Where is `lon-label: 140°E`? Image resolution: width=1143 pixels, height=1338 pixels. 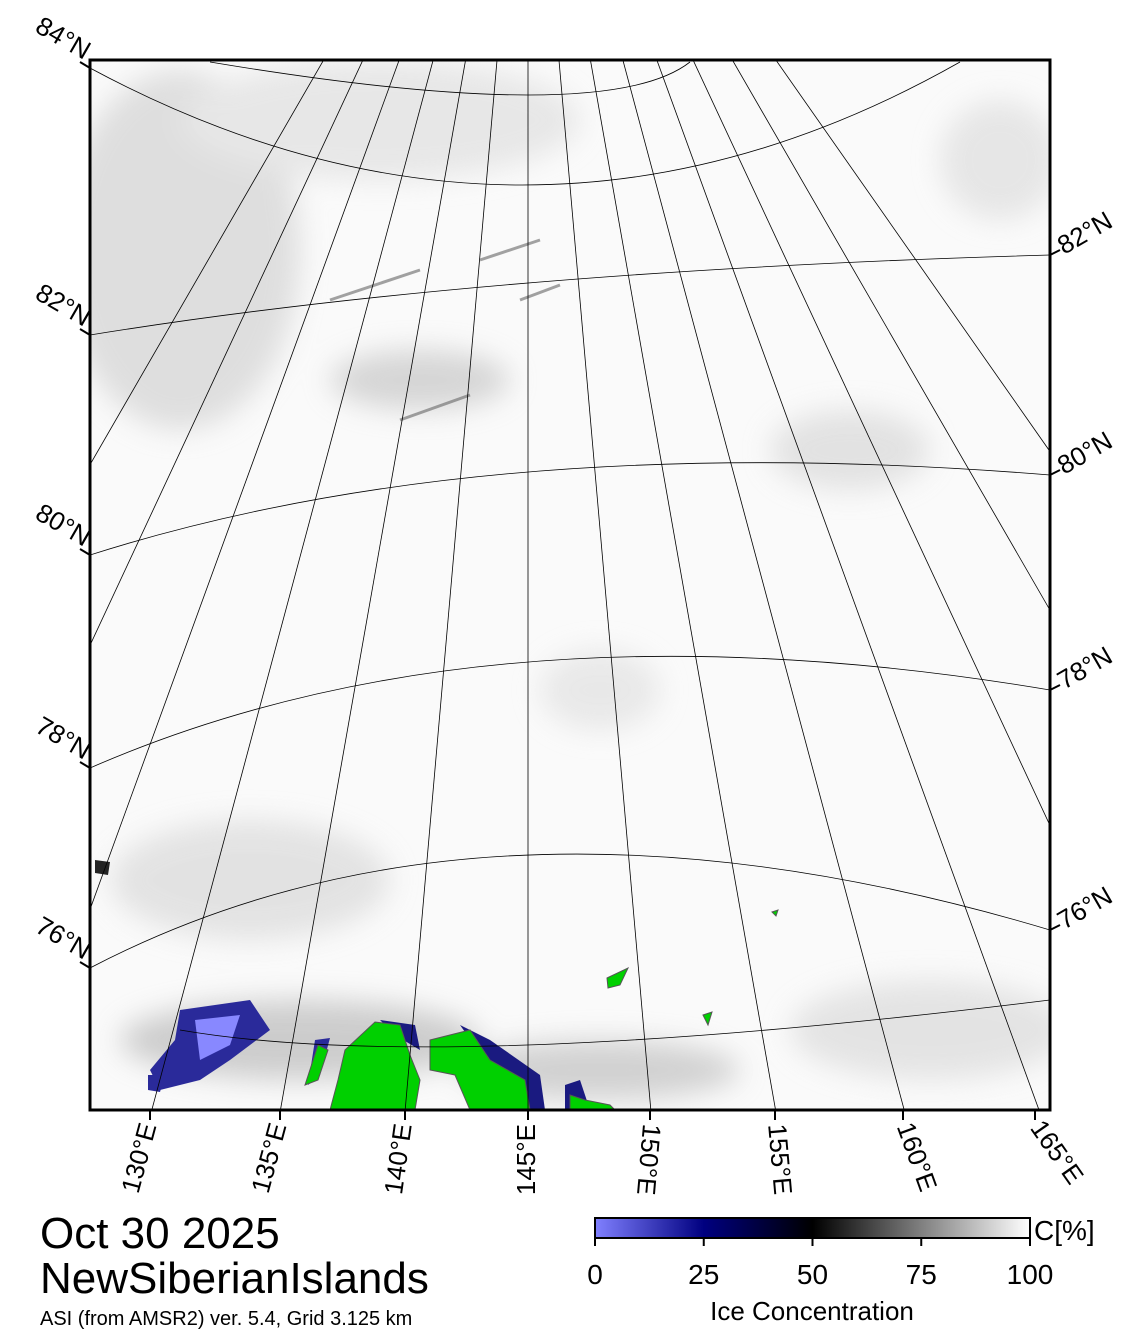 lon-label: 140°E is located at coordinates (398, 1159).